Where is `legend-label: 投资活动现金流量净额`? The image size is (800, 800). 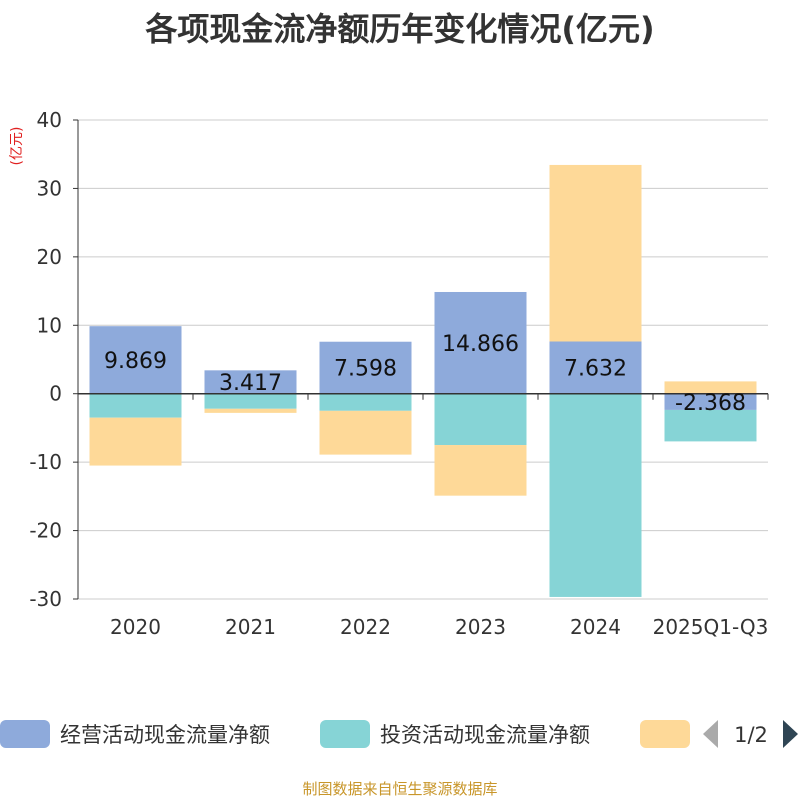 legend-label: 投资活动现金流量净额 is located at coordinates (485, 735).